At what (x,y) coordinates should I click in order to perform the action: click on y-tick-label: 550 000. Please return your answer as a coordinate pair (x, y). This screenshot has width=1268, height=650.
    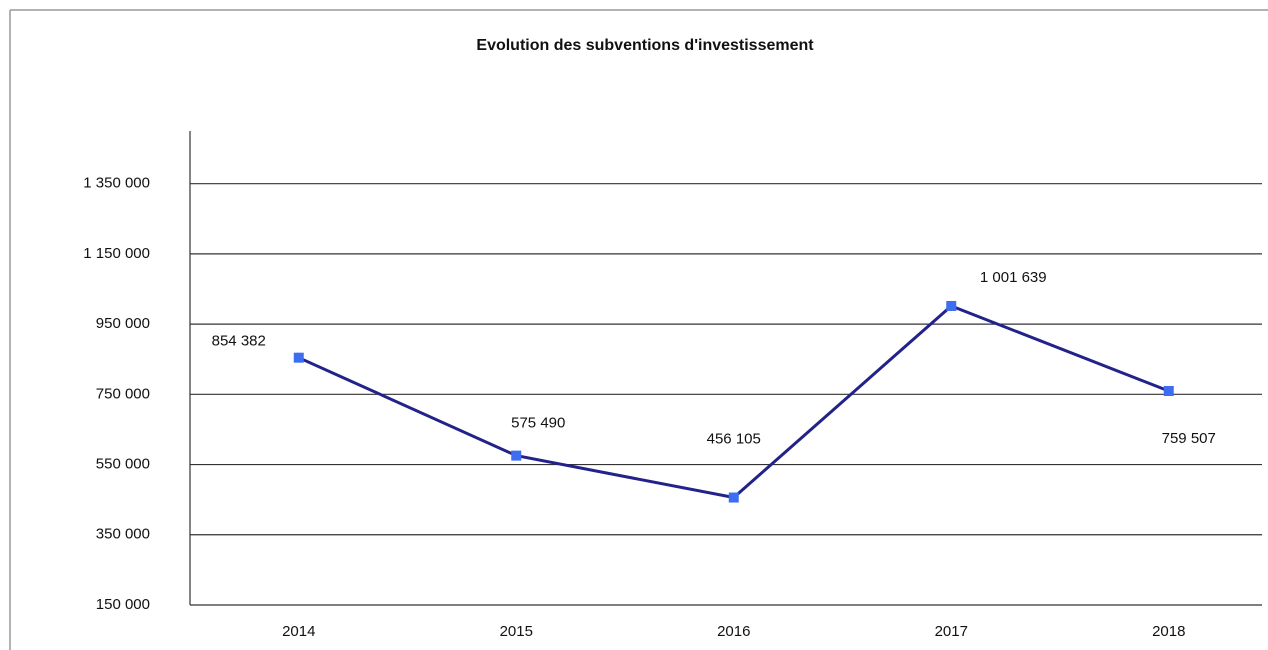
    Looking at the image, I should click on (123, 464).